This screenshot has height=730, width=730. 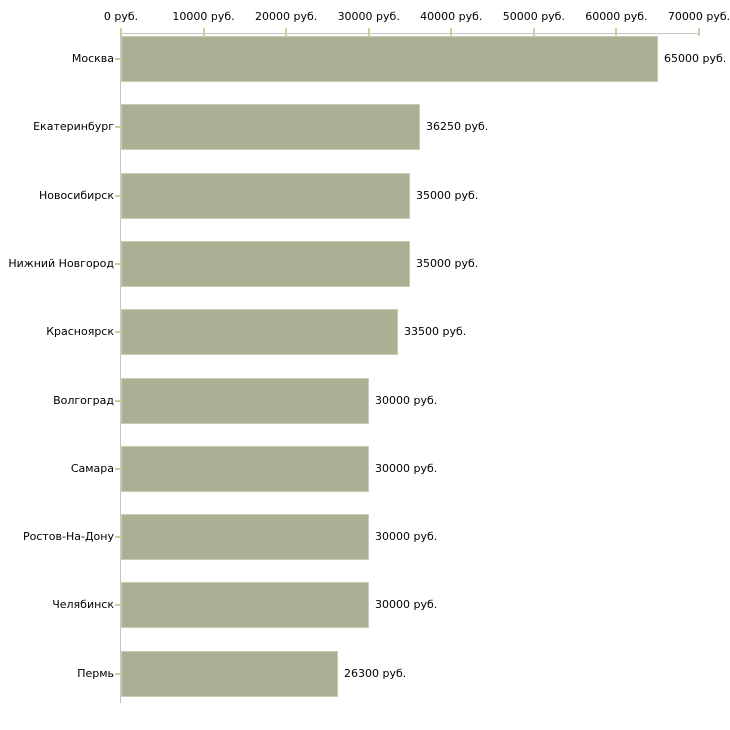 I want to click on value-label: 26300 руб., so click(x=375, y=673).